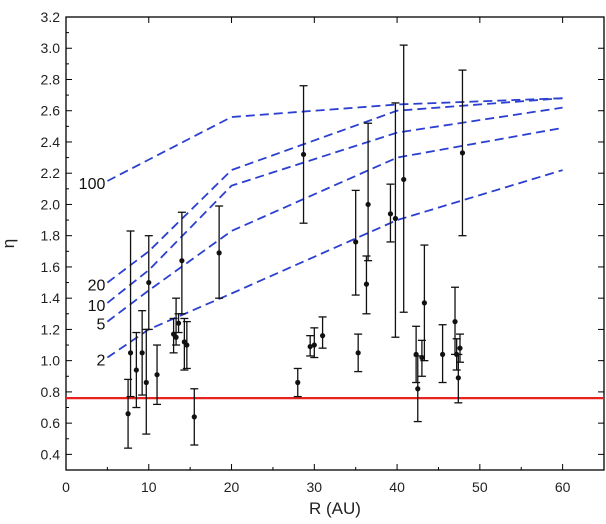  Describe the element at coordinates (51, 423) in the screenshot. I see `y-tick-label: 0.6` at that location.